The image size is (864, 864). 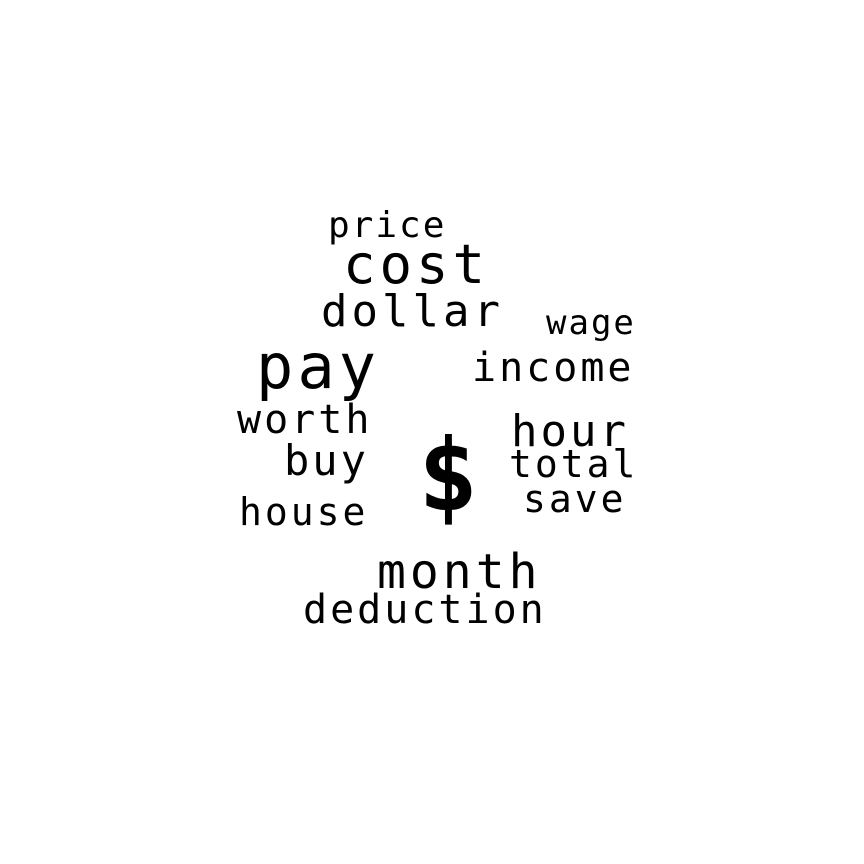 What do you see at coordinates (412, 311) in the screenshot?
I see `word-dollar: dollar` at bounding box center [412, 311].